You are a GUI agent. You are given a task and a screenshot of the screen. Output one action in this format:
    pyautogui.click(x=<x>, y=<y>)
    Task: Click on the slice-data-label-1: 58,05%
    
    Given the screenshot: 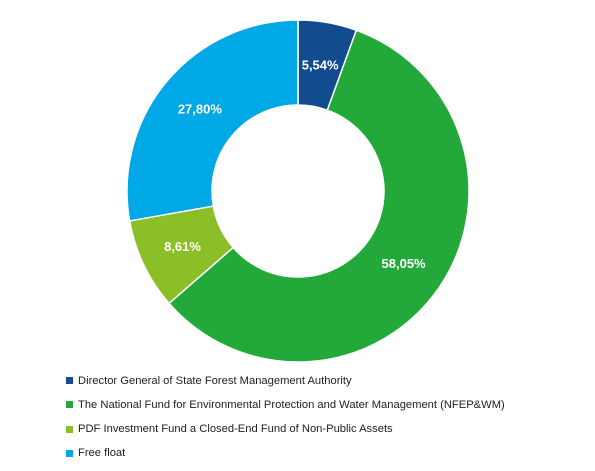 What is the action you would take?
    pyautogui.click(x=404, y=263)
    